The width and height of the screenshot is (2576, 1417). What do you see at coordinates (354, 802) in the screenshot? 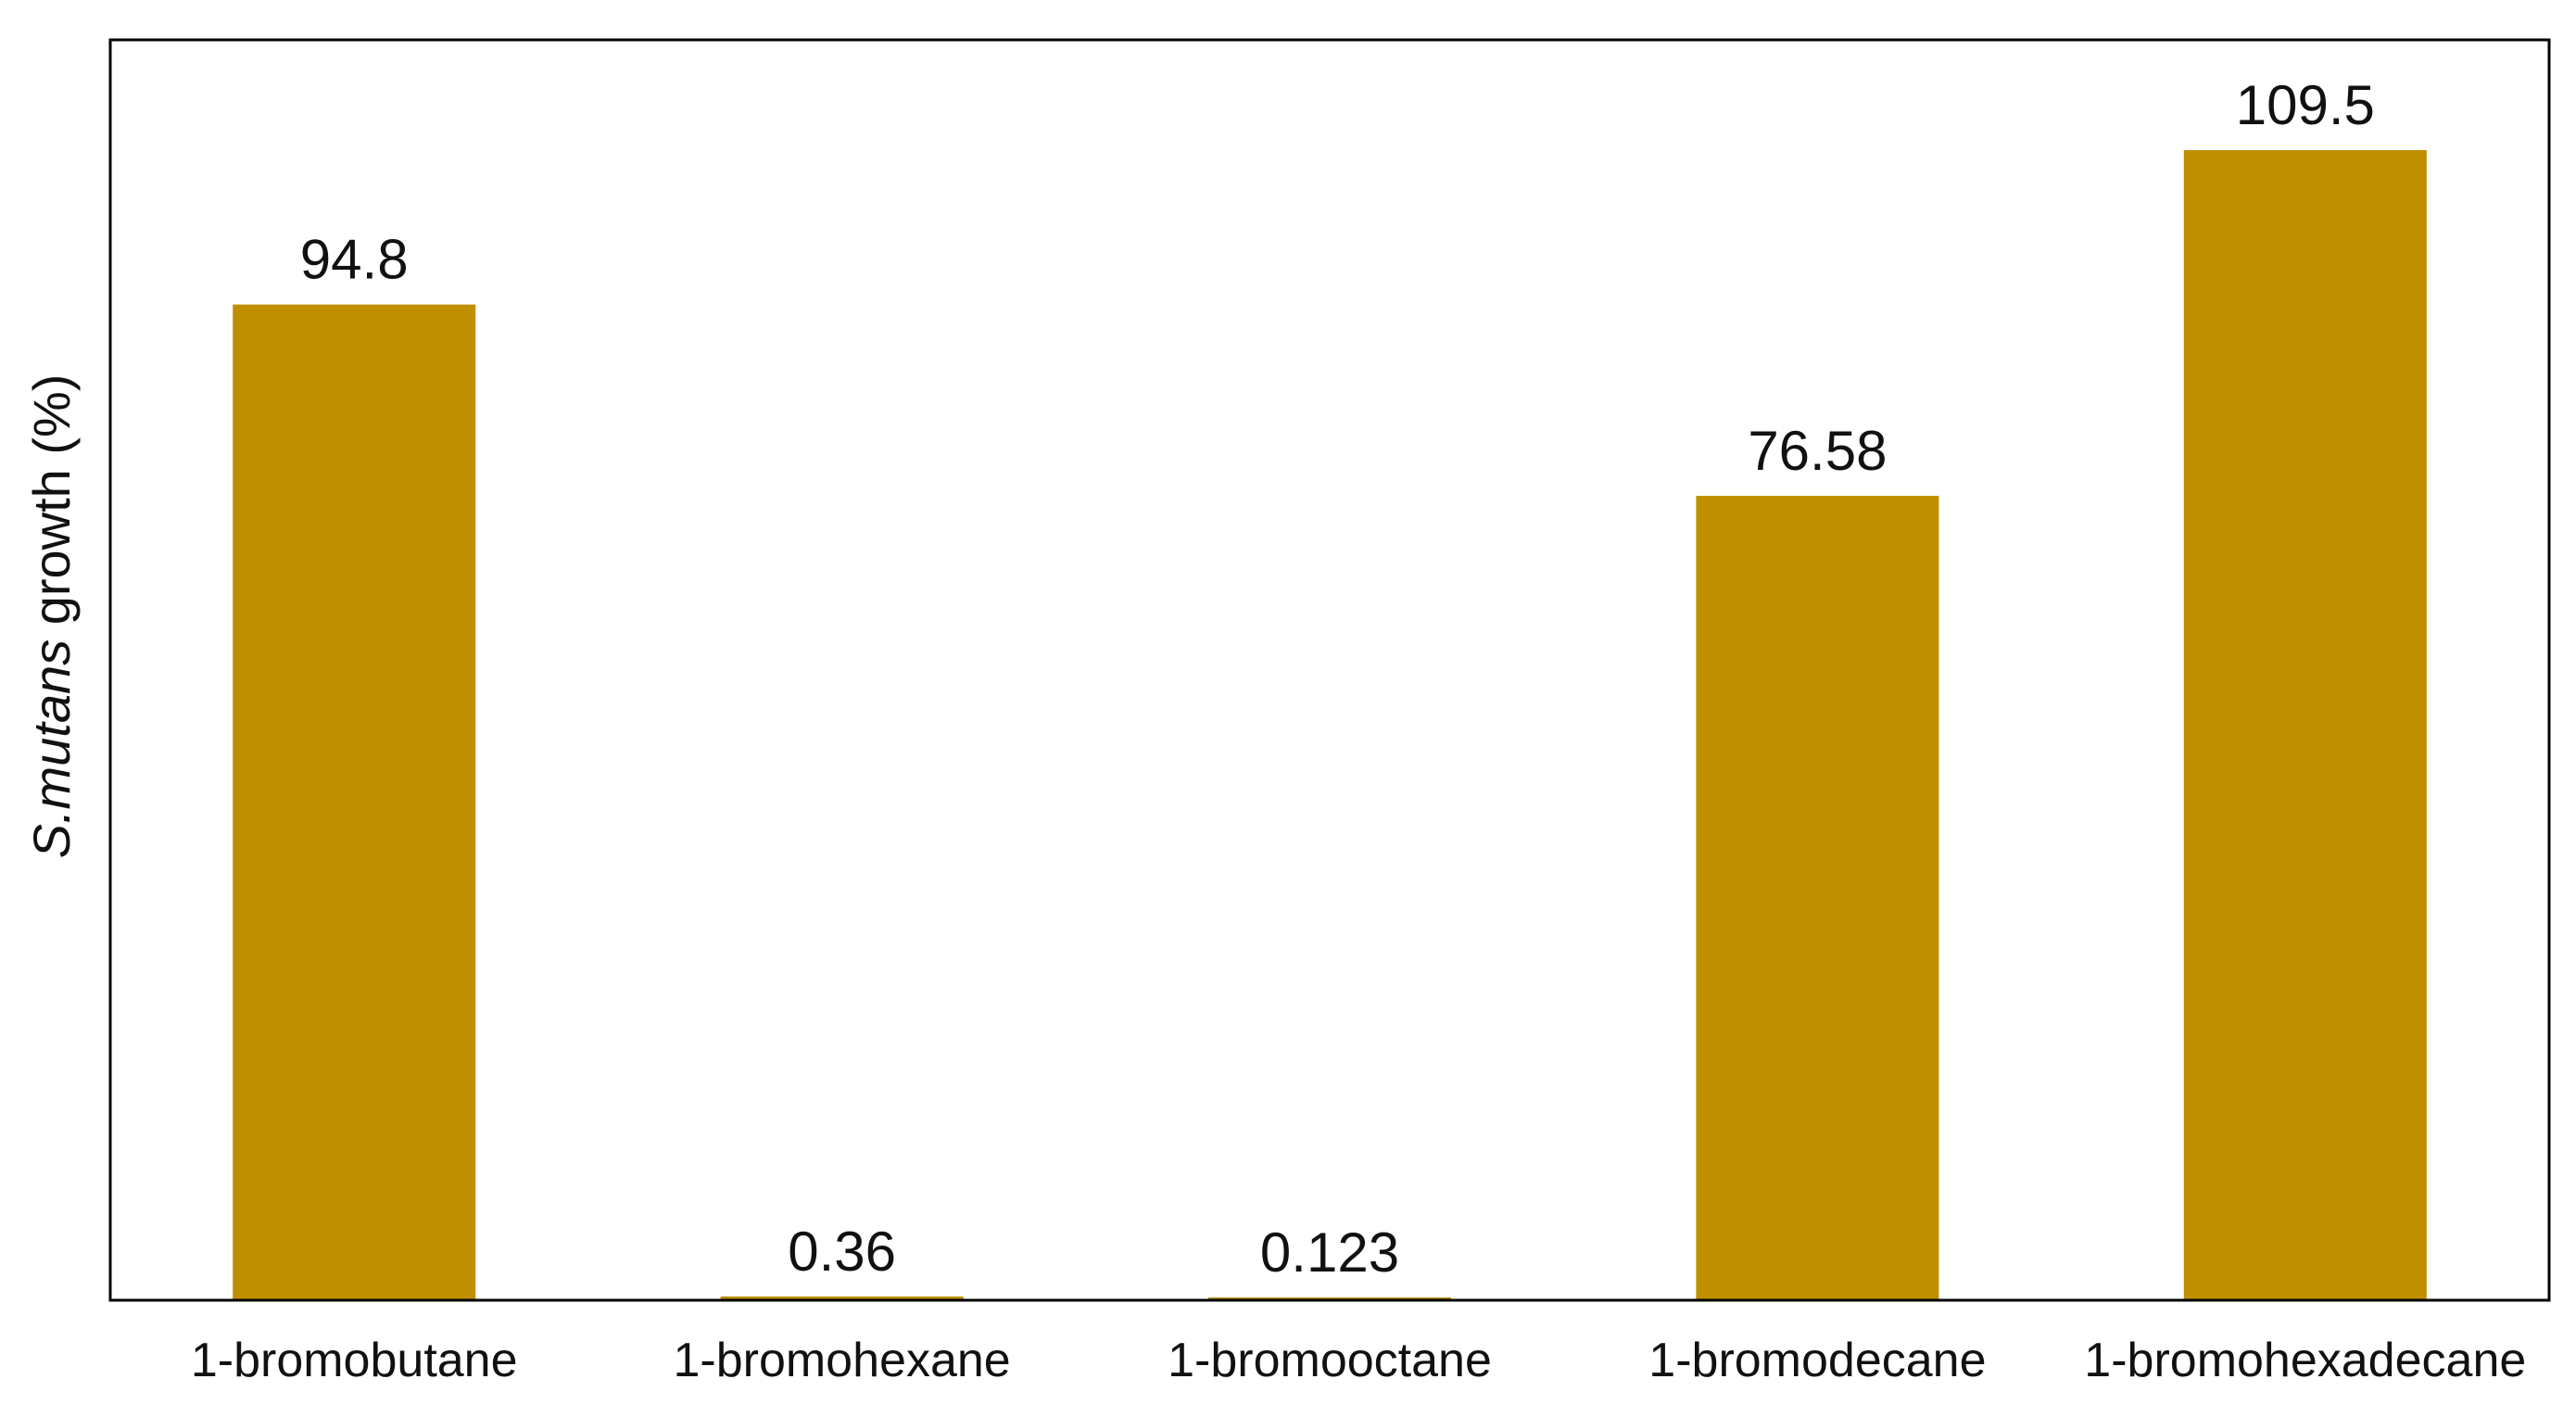
I see `bar-1-bromobutane` at bounding box center [354, 802].